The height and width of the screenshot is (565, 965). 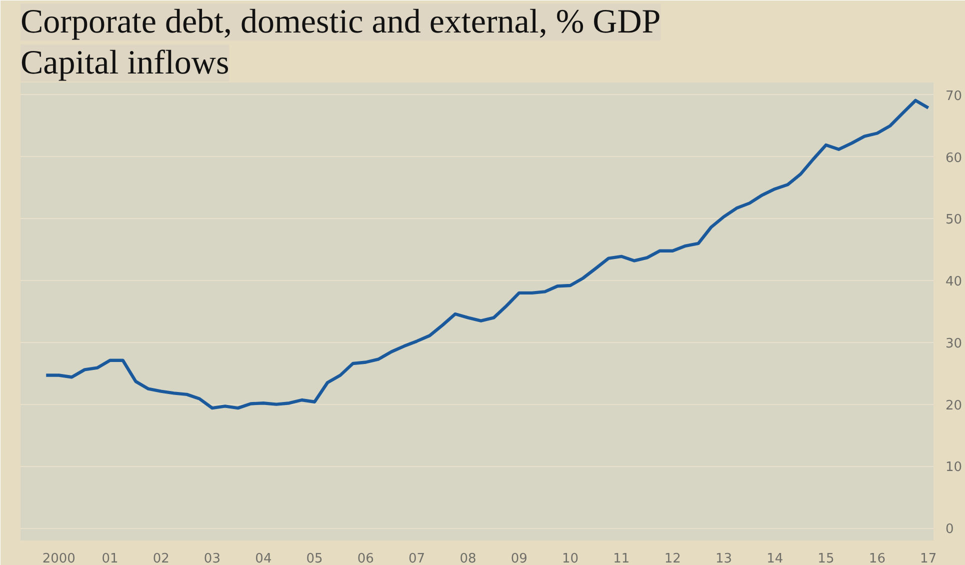 What do you see at coordinates (928, 558) in the screenshot?
I see `x-tick-label: 17` at bounding box center [928, 558].